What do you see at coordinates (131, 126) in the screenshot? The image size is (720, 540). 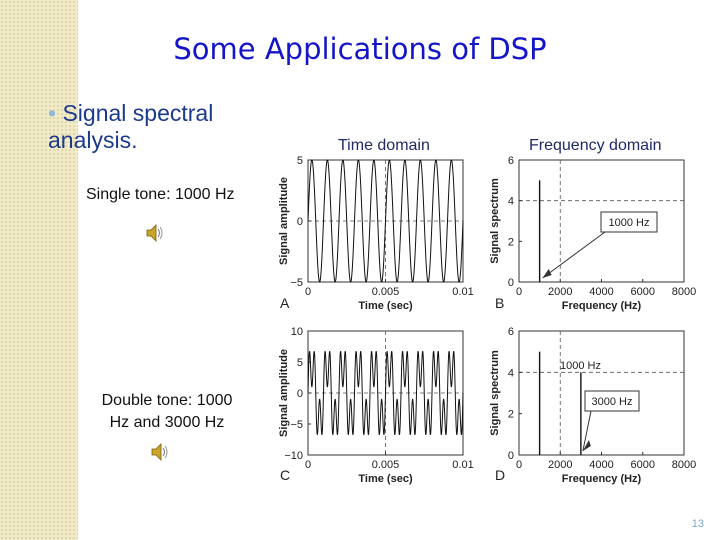 I see `bullet-text: Signal spectral analysis.` at bounding box center [131, 126].